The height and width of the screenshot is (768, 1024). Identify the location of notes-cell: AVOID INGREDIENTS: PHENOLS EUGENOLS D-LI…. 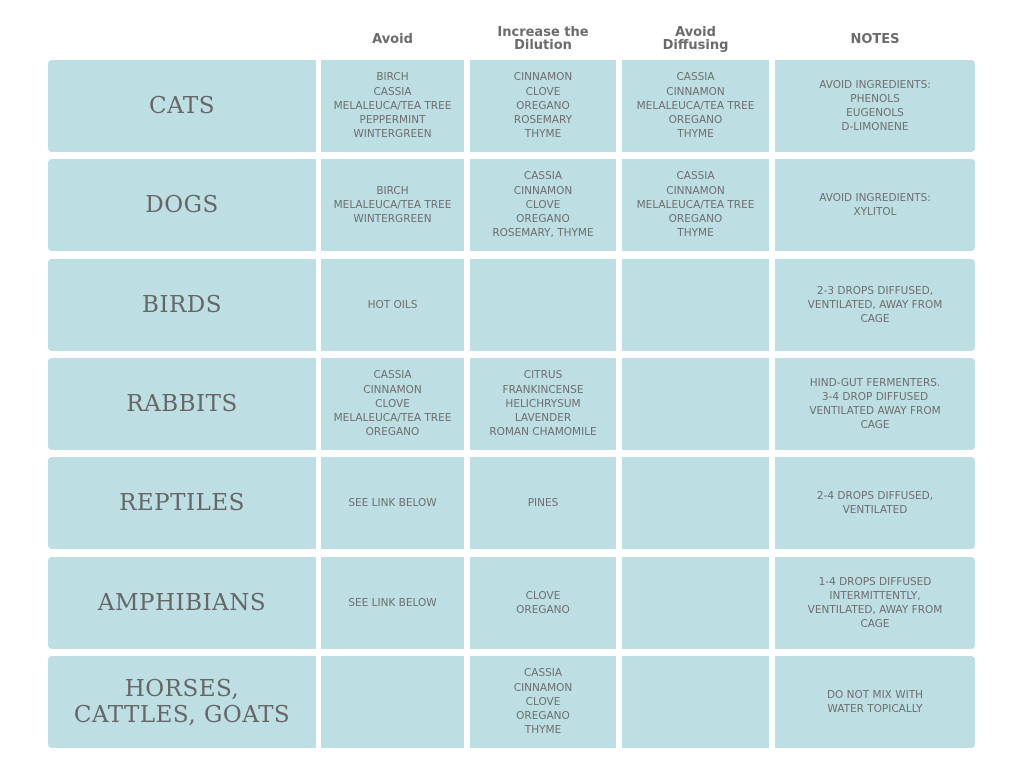
(875, 106).